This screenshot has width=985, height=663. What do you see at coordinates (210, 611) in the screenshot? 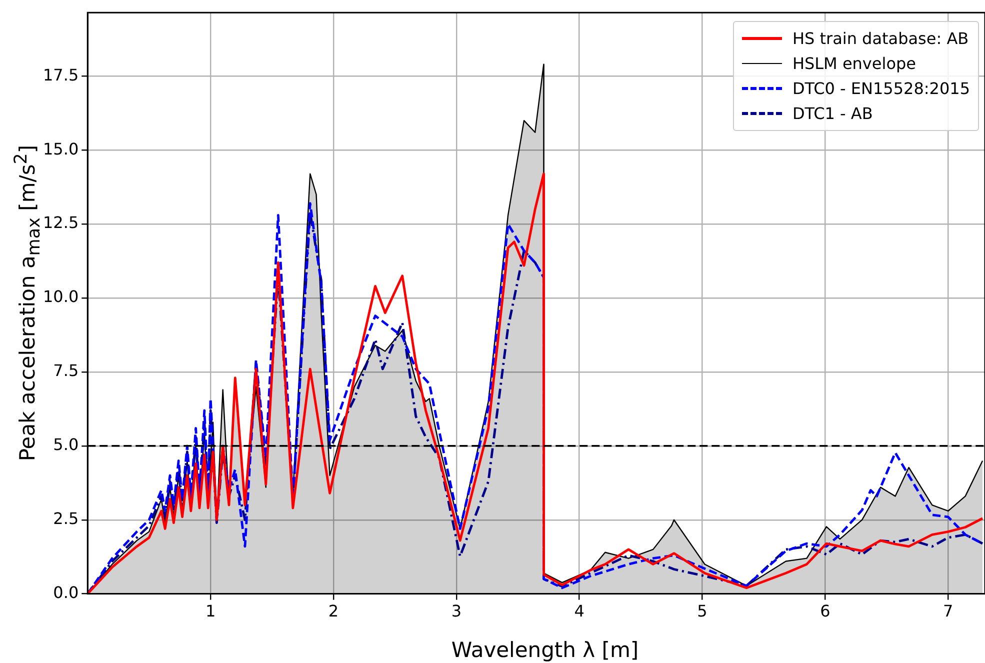
I see `x-tick-label: 1` at bounding box center [210, 611].